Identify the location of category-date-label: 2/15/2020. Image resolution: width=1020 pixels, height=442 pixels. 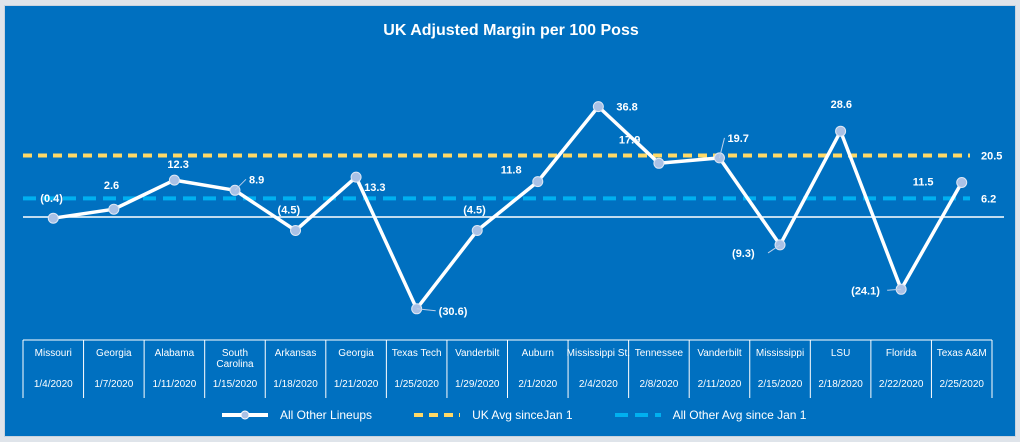
(780, 384).